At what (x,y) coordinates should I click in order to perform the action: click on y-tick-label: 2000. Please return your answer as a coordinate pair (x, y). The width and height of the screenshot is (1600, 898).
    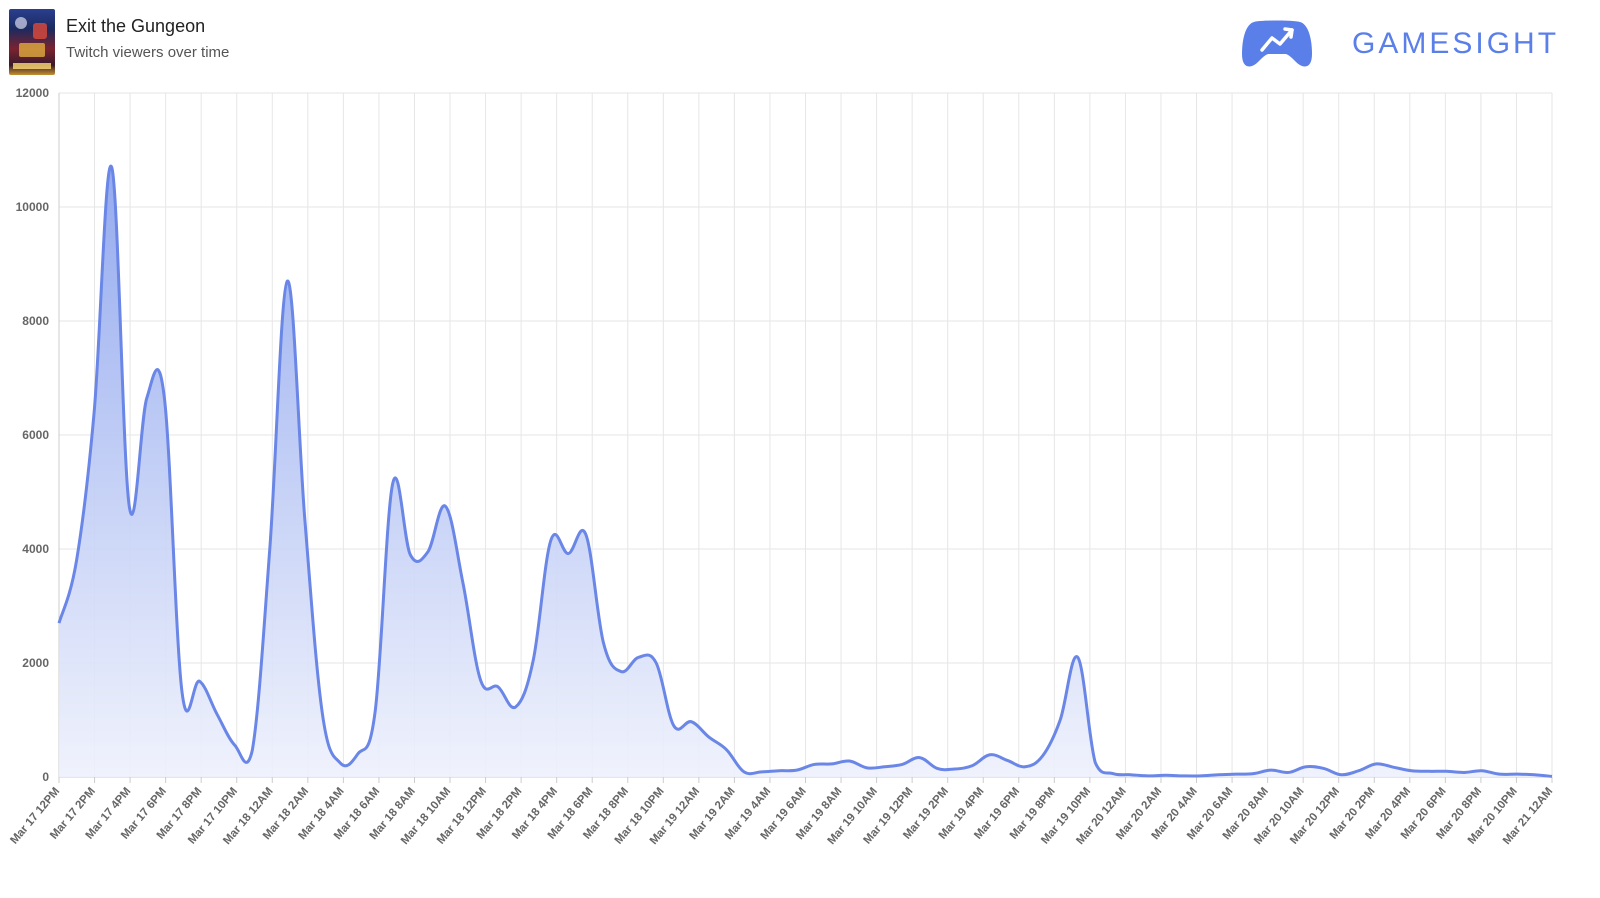
    Looking at the image, I should click on (35, 663).